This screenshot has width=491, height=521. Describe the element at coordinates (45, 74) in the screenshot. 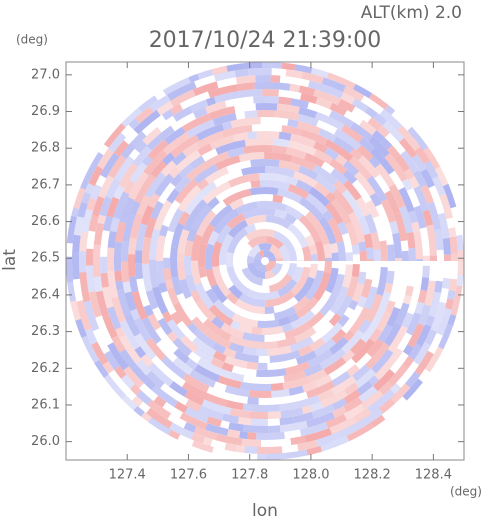

I see `y-tick-label: 27.0` at that location.